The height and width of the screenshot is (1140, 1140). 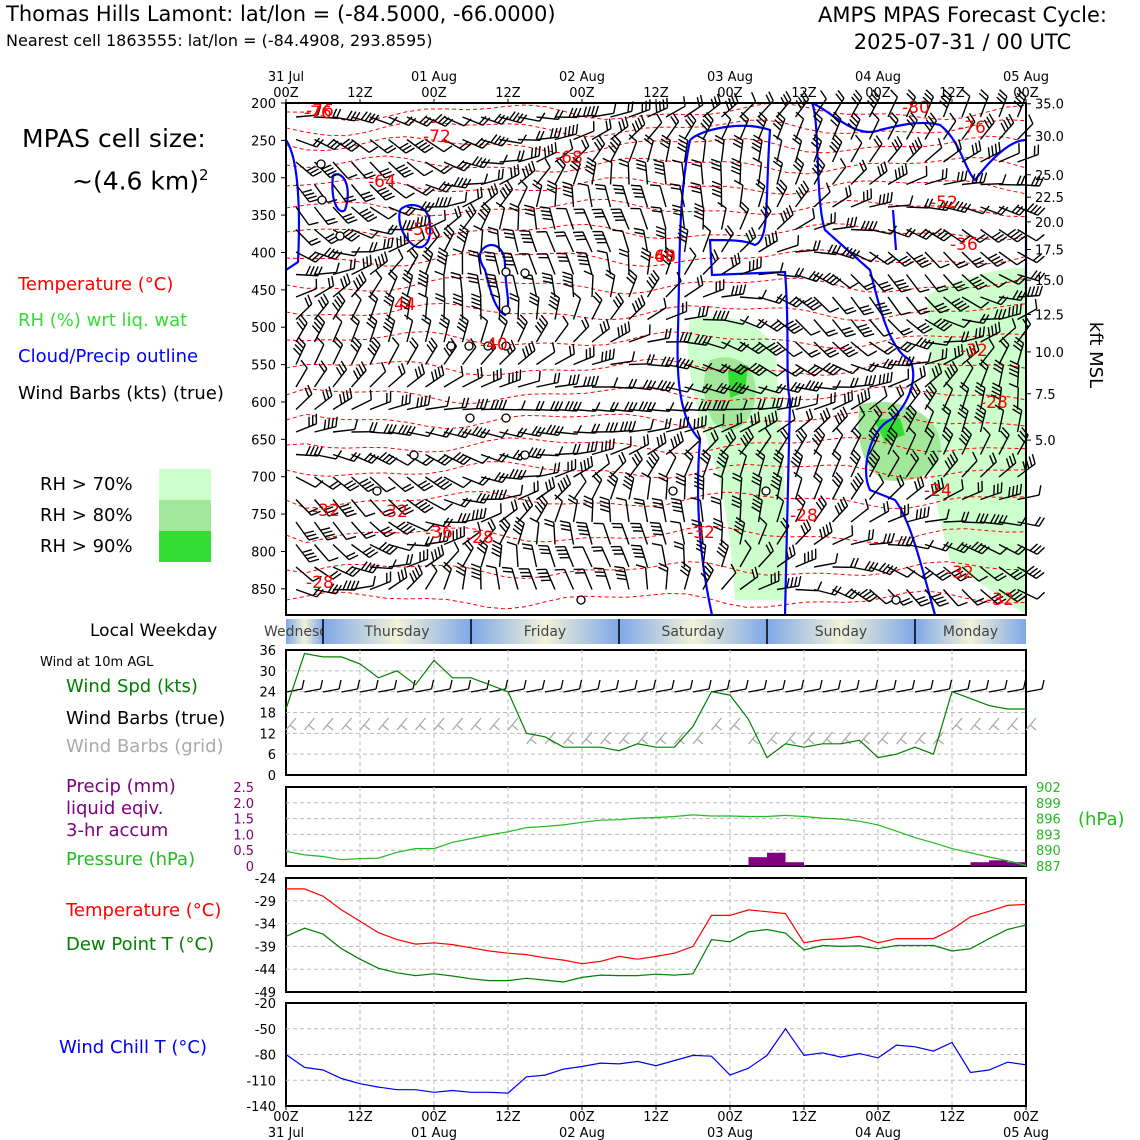 I want to click on temperature-contour-label: -28, so click(x=320, y=583).